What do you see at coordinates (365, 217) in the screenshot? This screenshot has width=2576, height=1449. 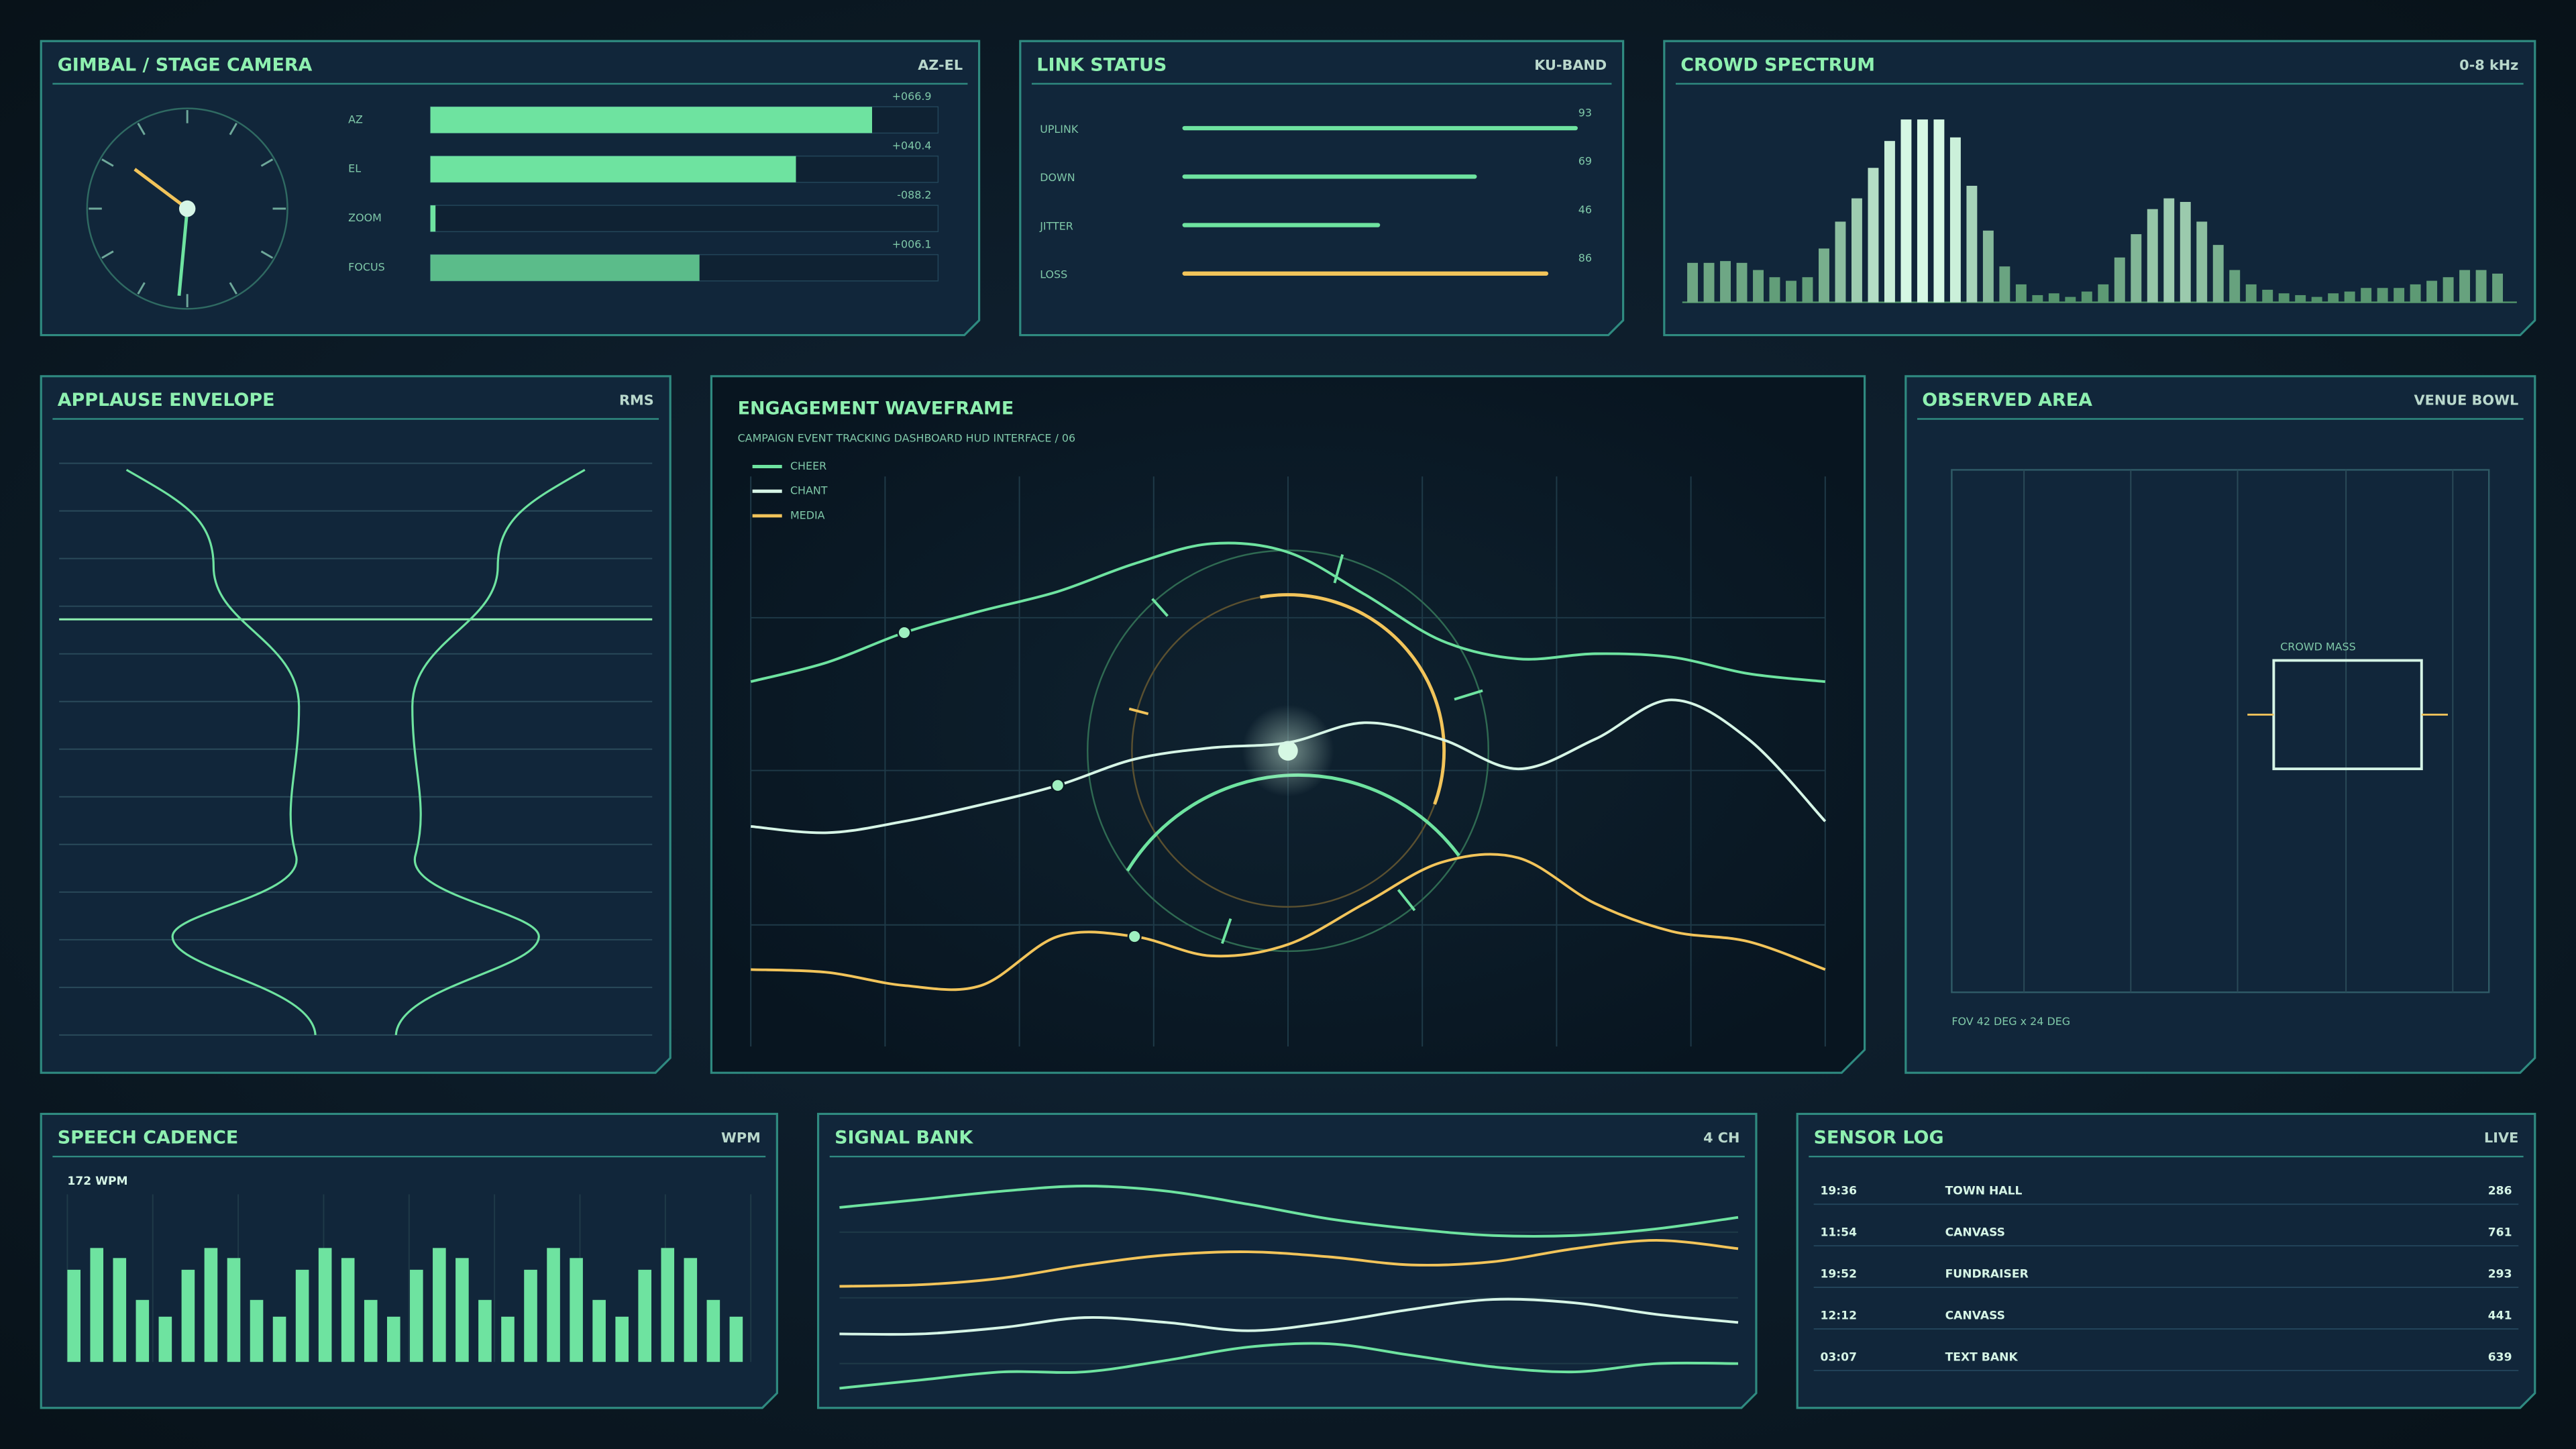 I see `axis-label: ZOOM` at bounding box center [365, 217].